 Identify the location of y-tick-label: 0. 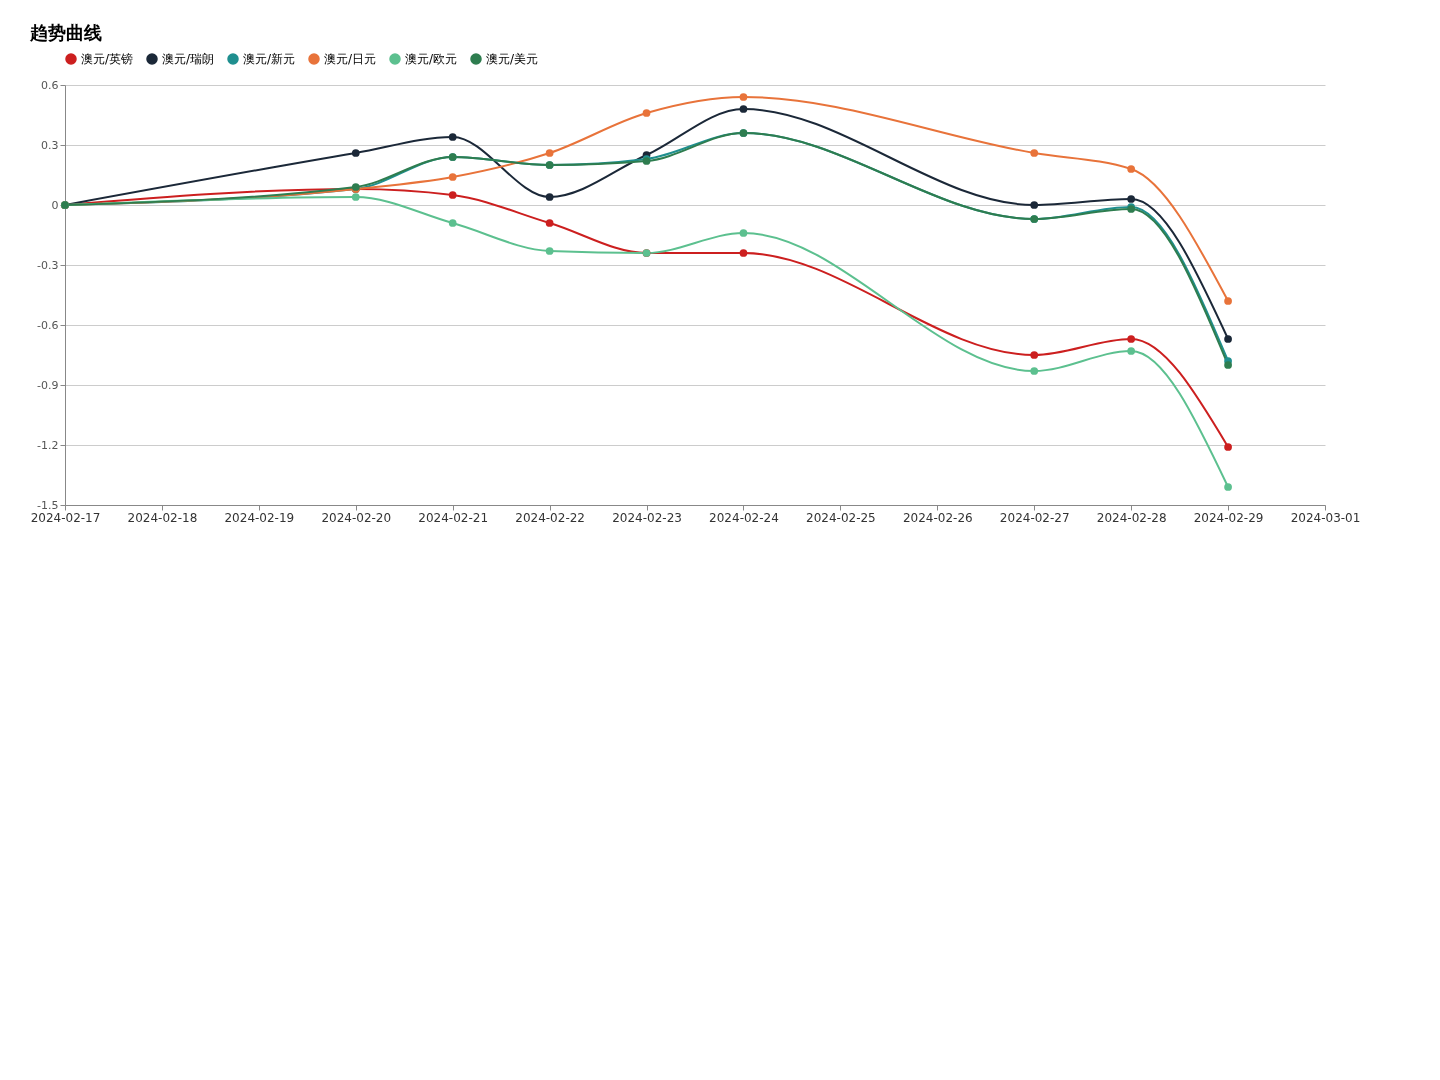
(55, 205).